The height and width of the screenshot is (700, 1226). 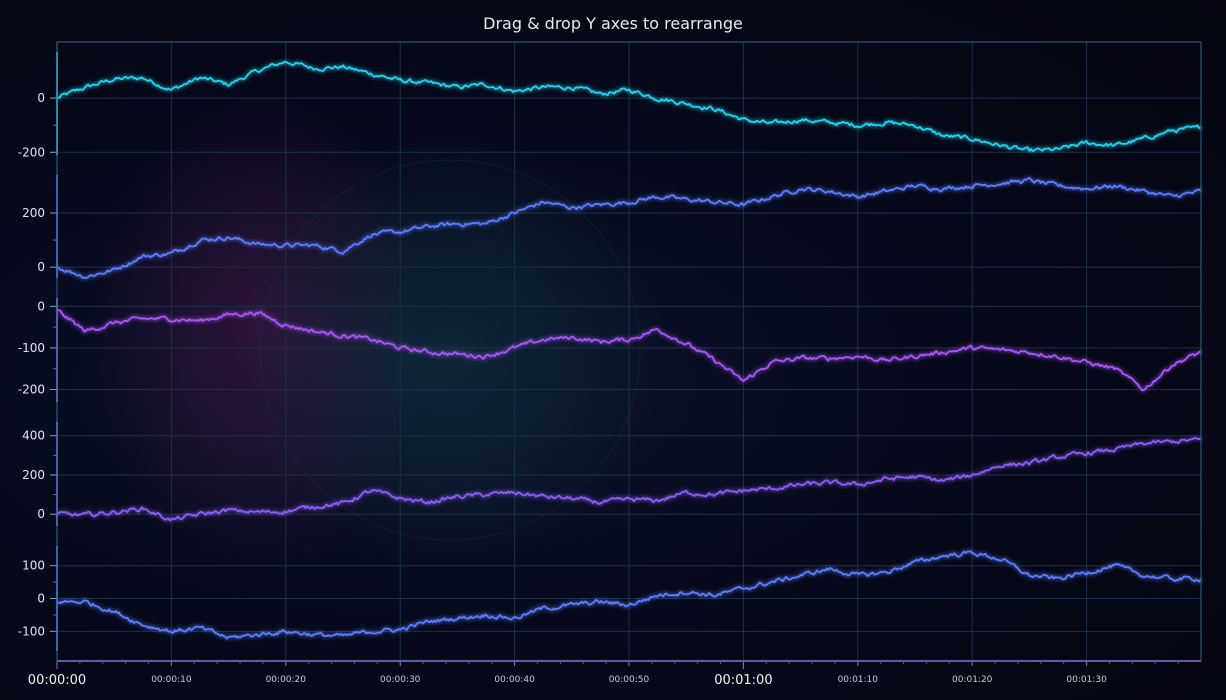 I want to click on x-tick-label-5: 00:00:50, so click(x=629, y=680).